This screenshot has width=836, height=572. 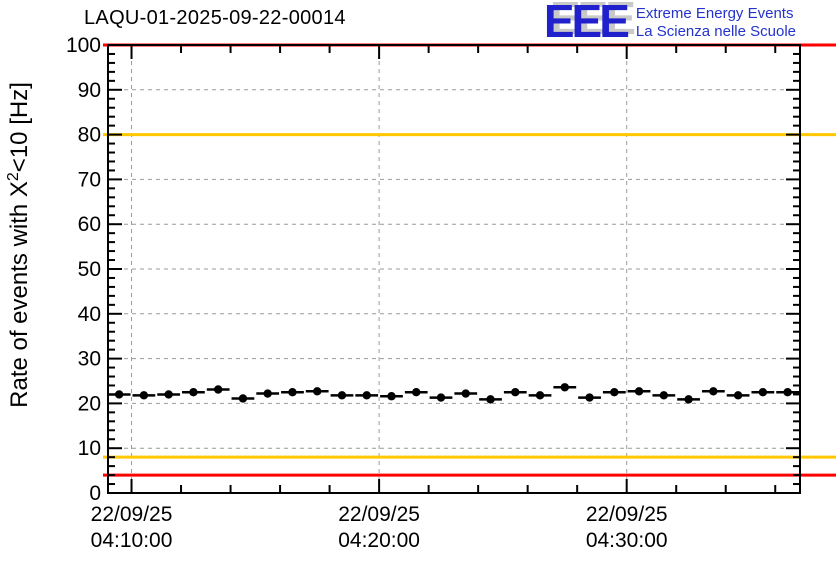 What do you see at coordinates (89, 403) in the screenshot?
I see `y-axis-tick-label: 20` at bounding box center [89, 403].